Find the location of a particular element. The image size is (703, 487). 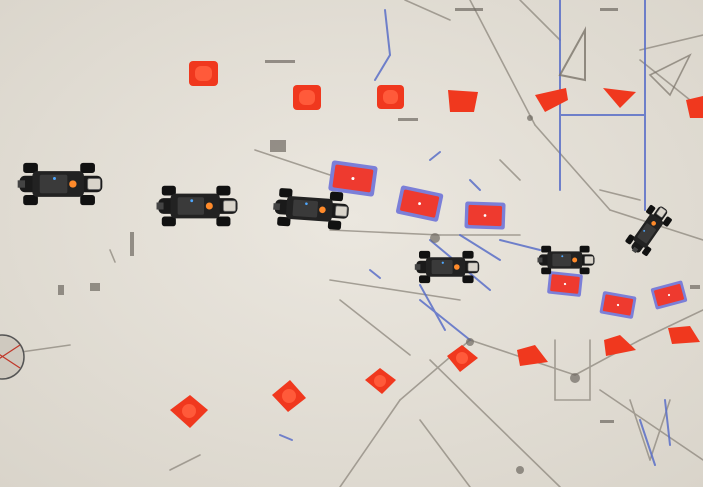

round-base-marker is located at coordinates (12, 357).